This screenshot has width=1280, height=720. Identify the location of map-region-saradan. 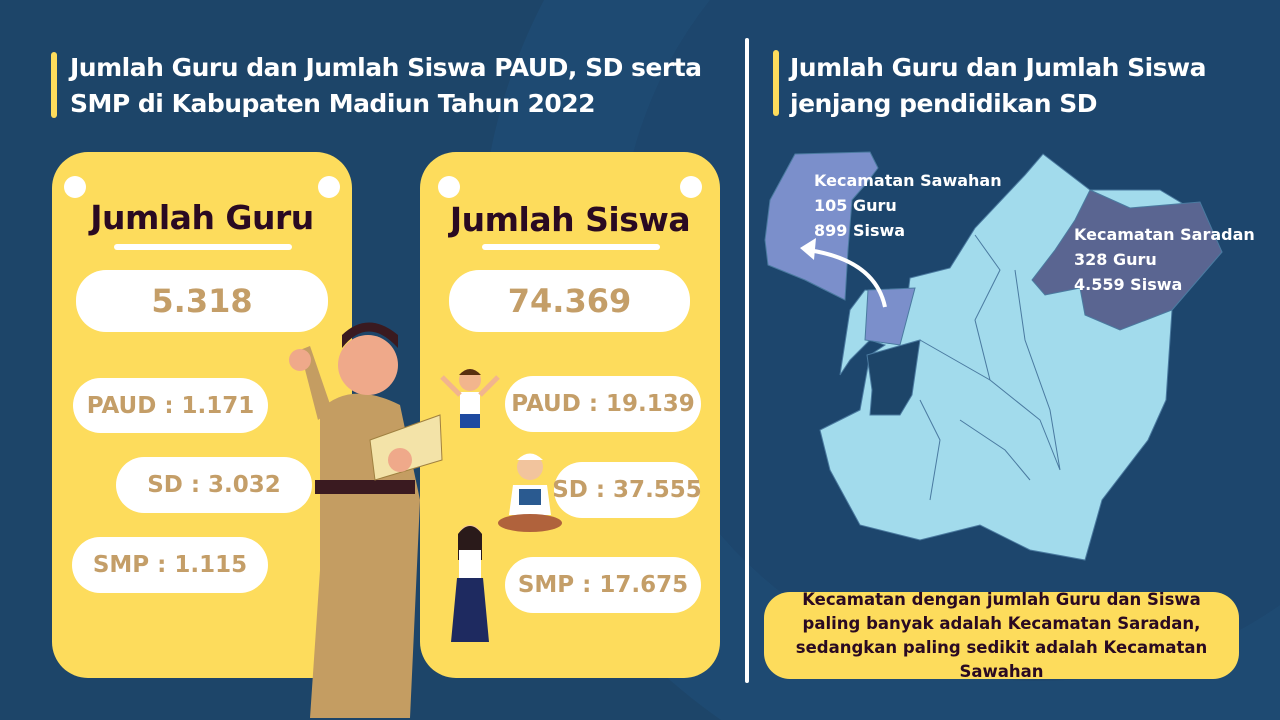
(1127, 260).